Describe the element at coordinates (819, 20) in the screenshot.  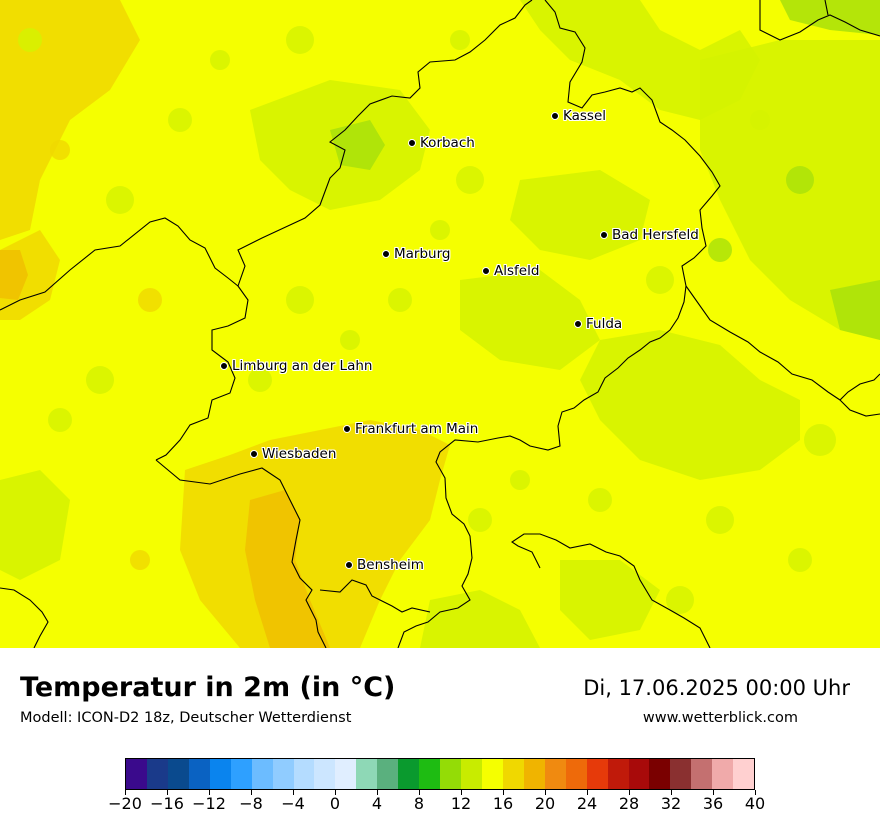
I see `northeast-border` at that location.